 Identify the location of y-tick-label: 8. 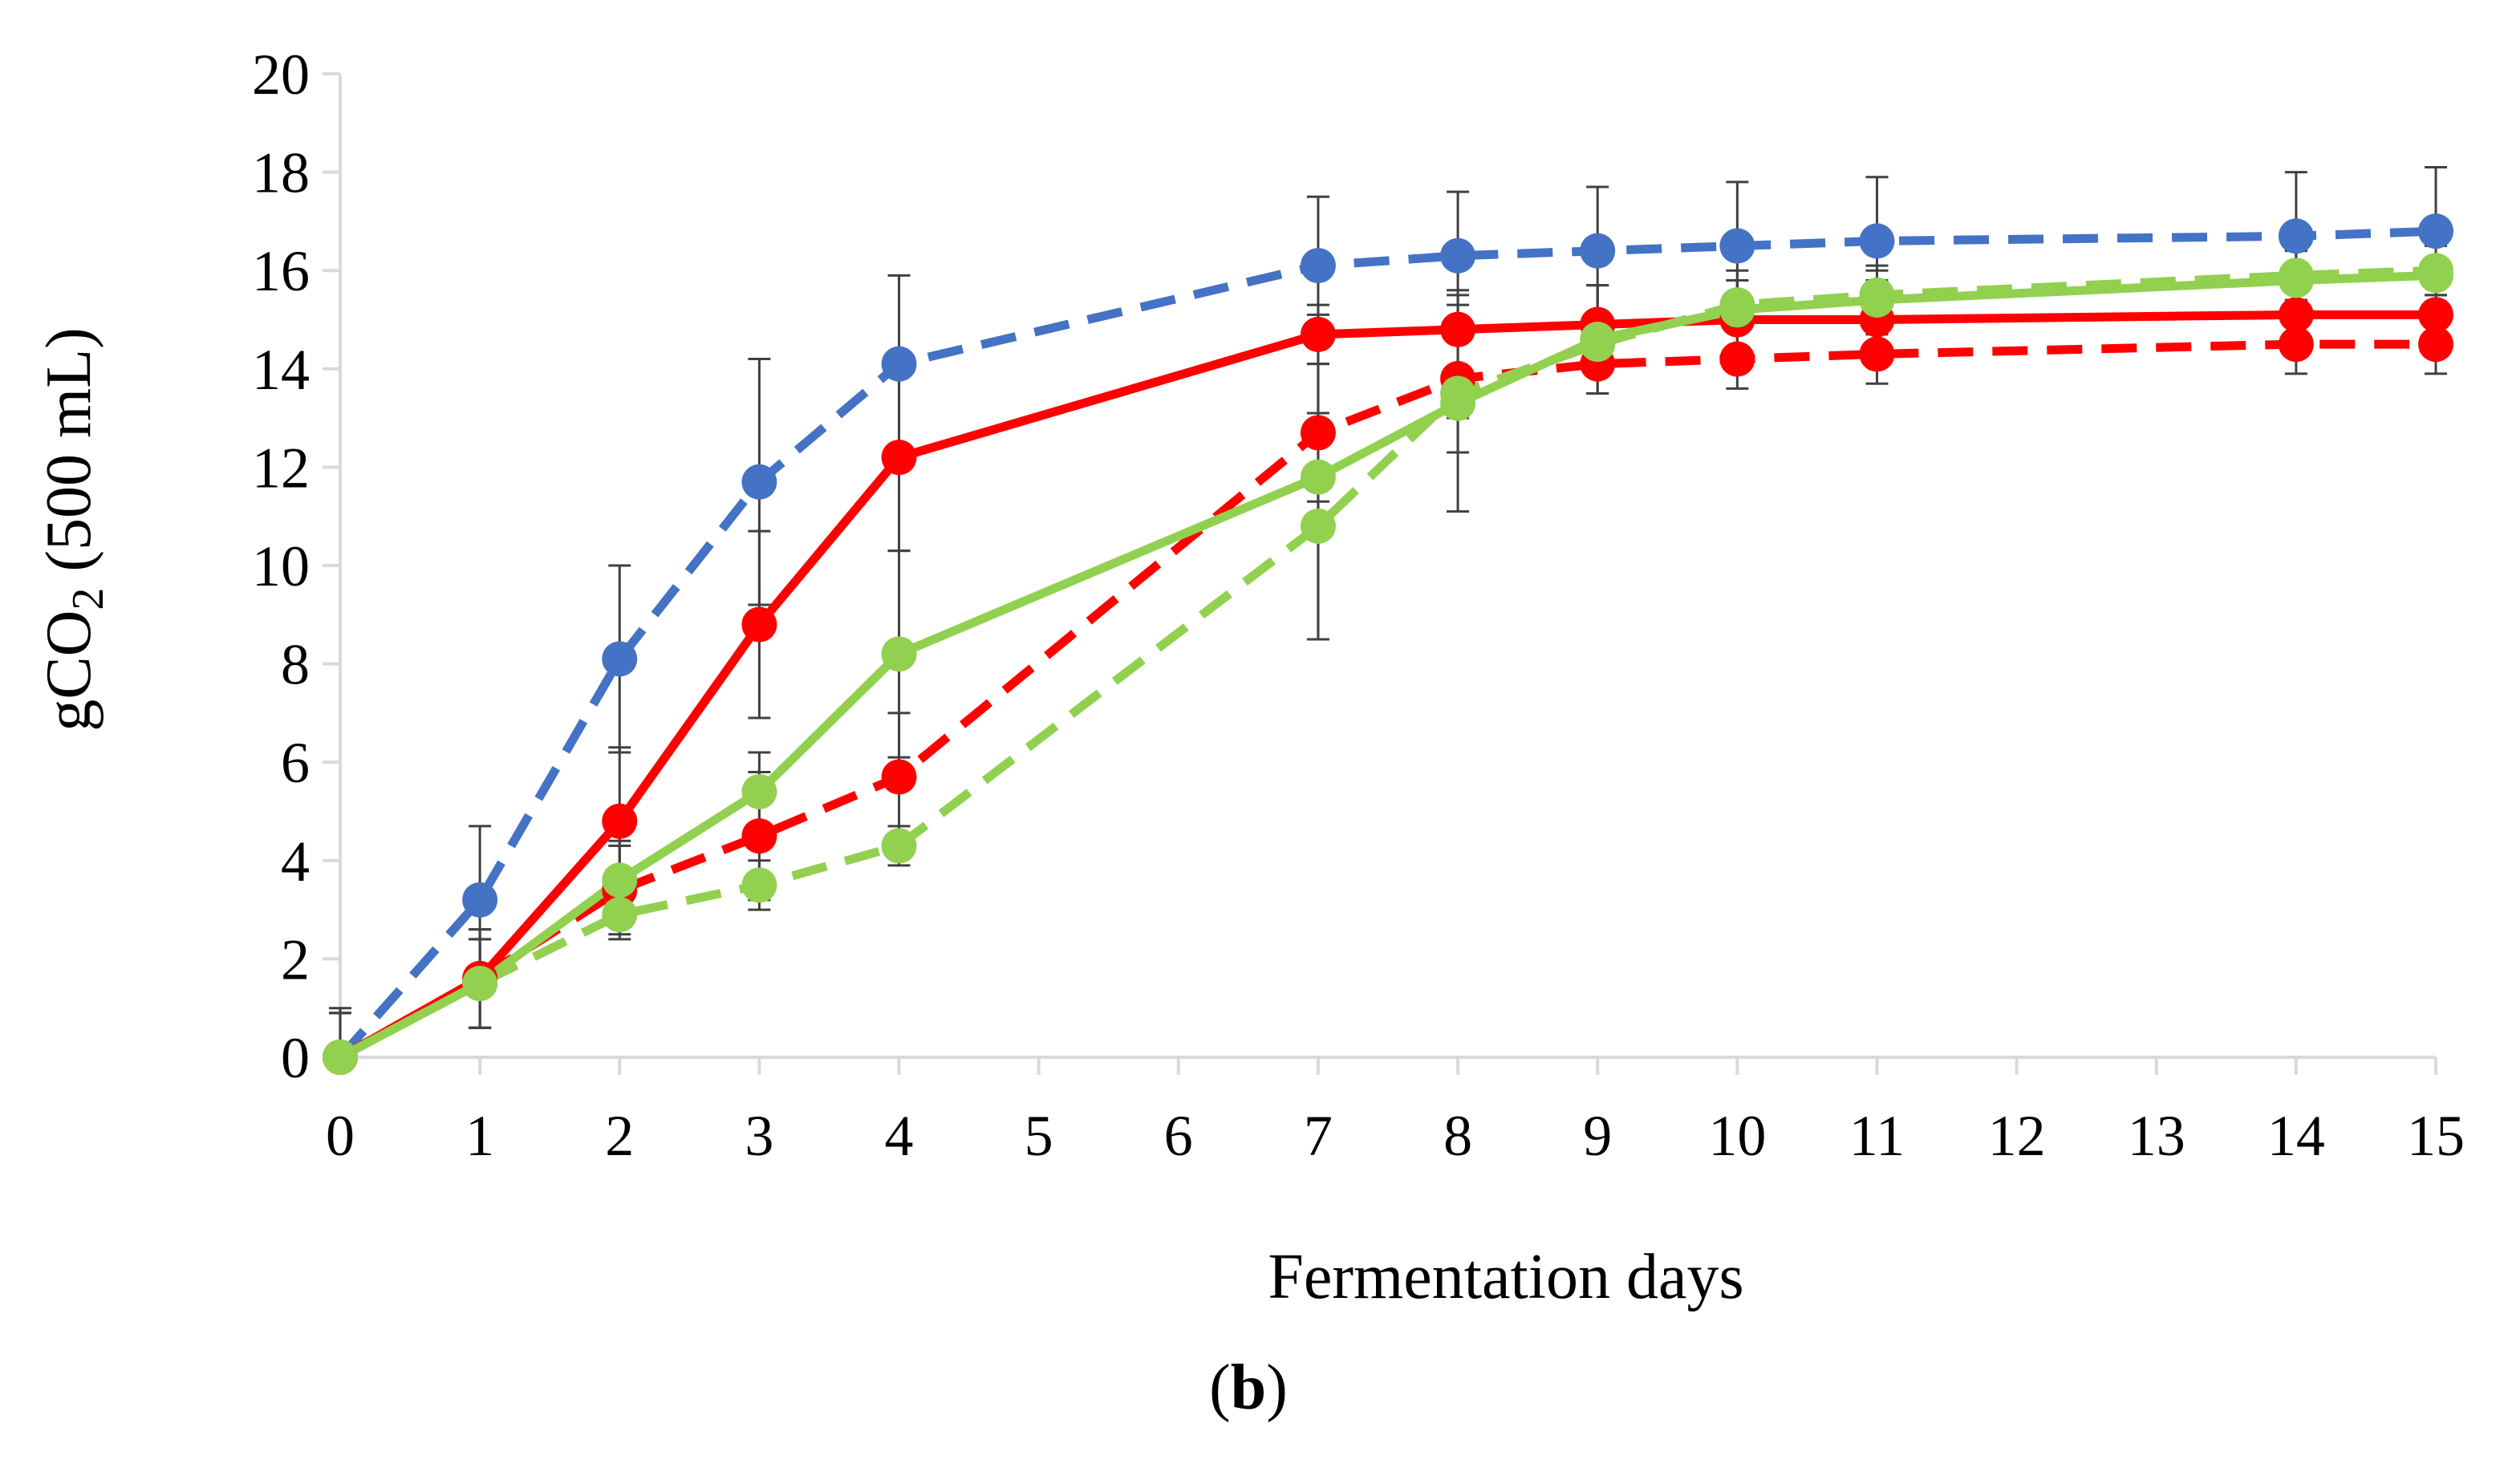
(295, 665).